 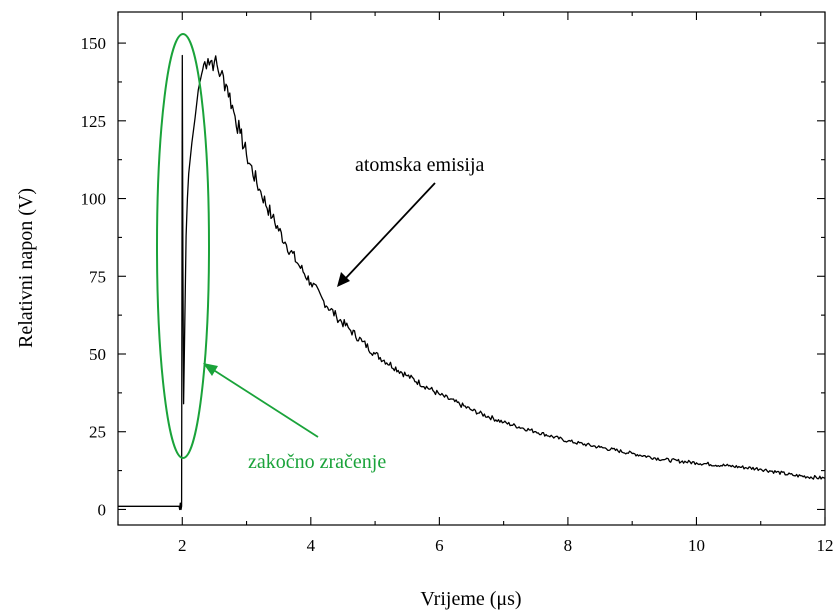 What do you see at coordinates (94, 199) in the screenshot?
I see `y-tick-label: 100` at bounding box center [94, 199].